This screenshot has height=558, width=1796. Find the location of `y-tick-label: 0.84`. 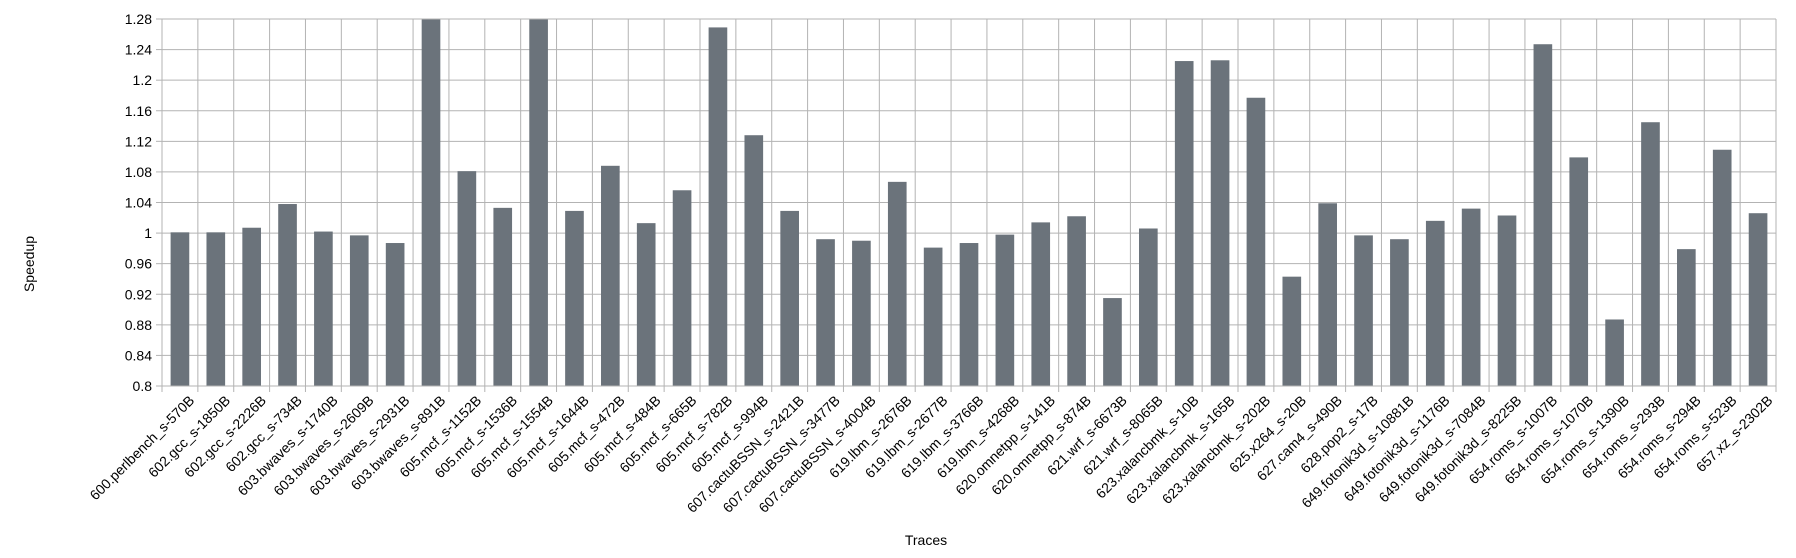

y-tick-label: 0.84 is located at coordinates (138, 355).